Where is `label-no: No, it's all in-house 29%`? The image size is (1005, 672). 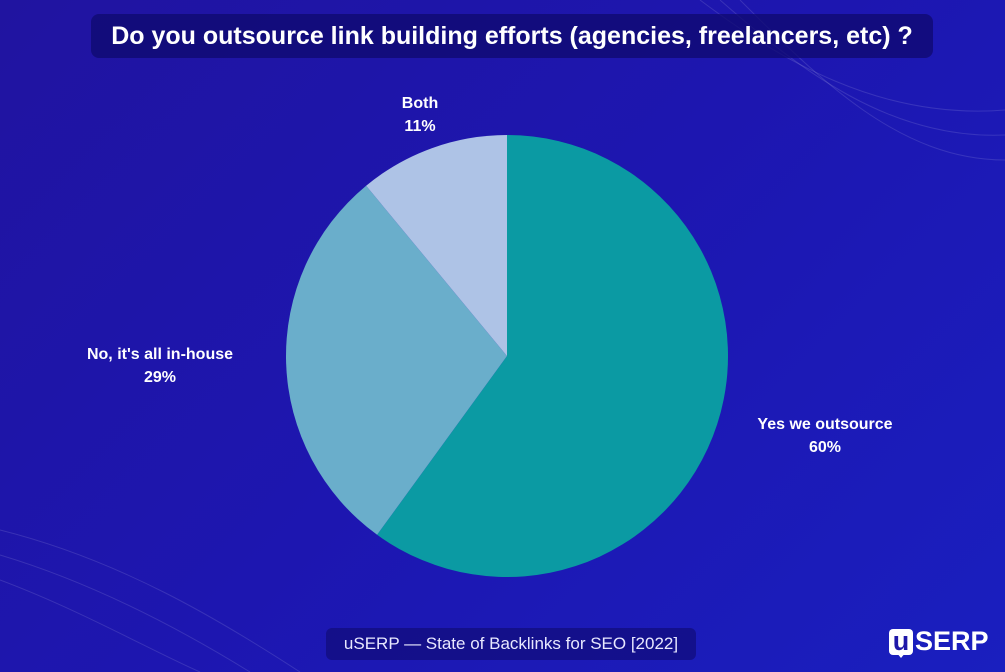
label-no: No, it's all in-house 29% is located at coordinates (160, 366).